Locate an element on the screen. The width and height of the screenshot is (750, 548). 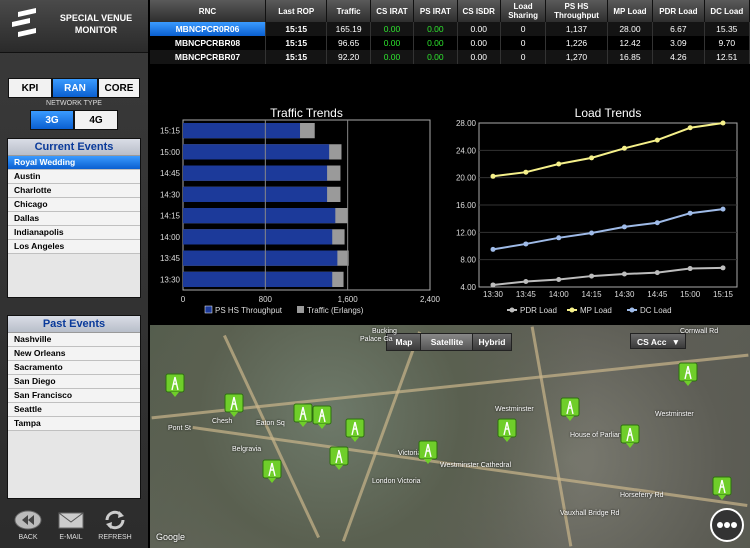
event-item: Austin is located at coordinates (74, 177).